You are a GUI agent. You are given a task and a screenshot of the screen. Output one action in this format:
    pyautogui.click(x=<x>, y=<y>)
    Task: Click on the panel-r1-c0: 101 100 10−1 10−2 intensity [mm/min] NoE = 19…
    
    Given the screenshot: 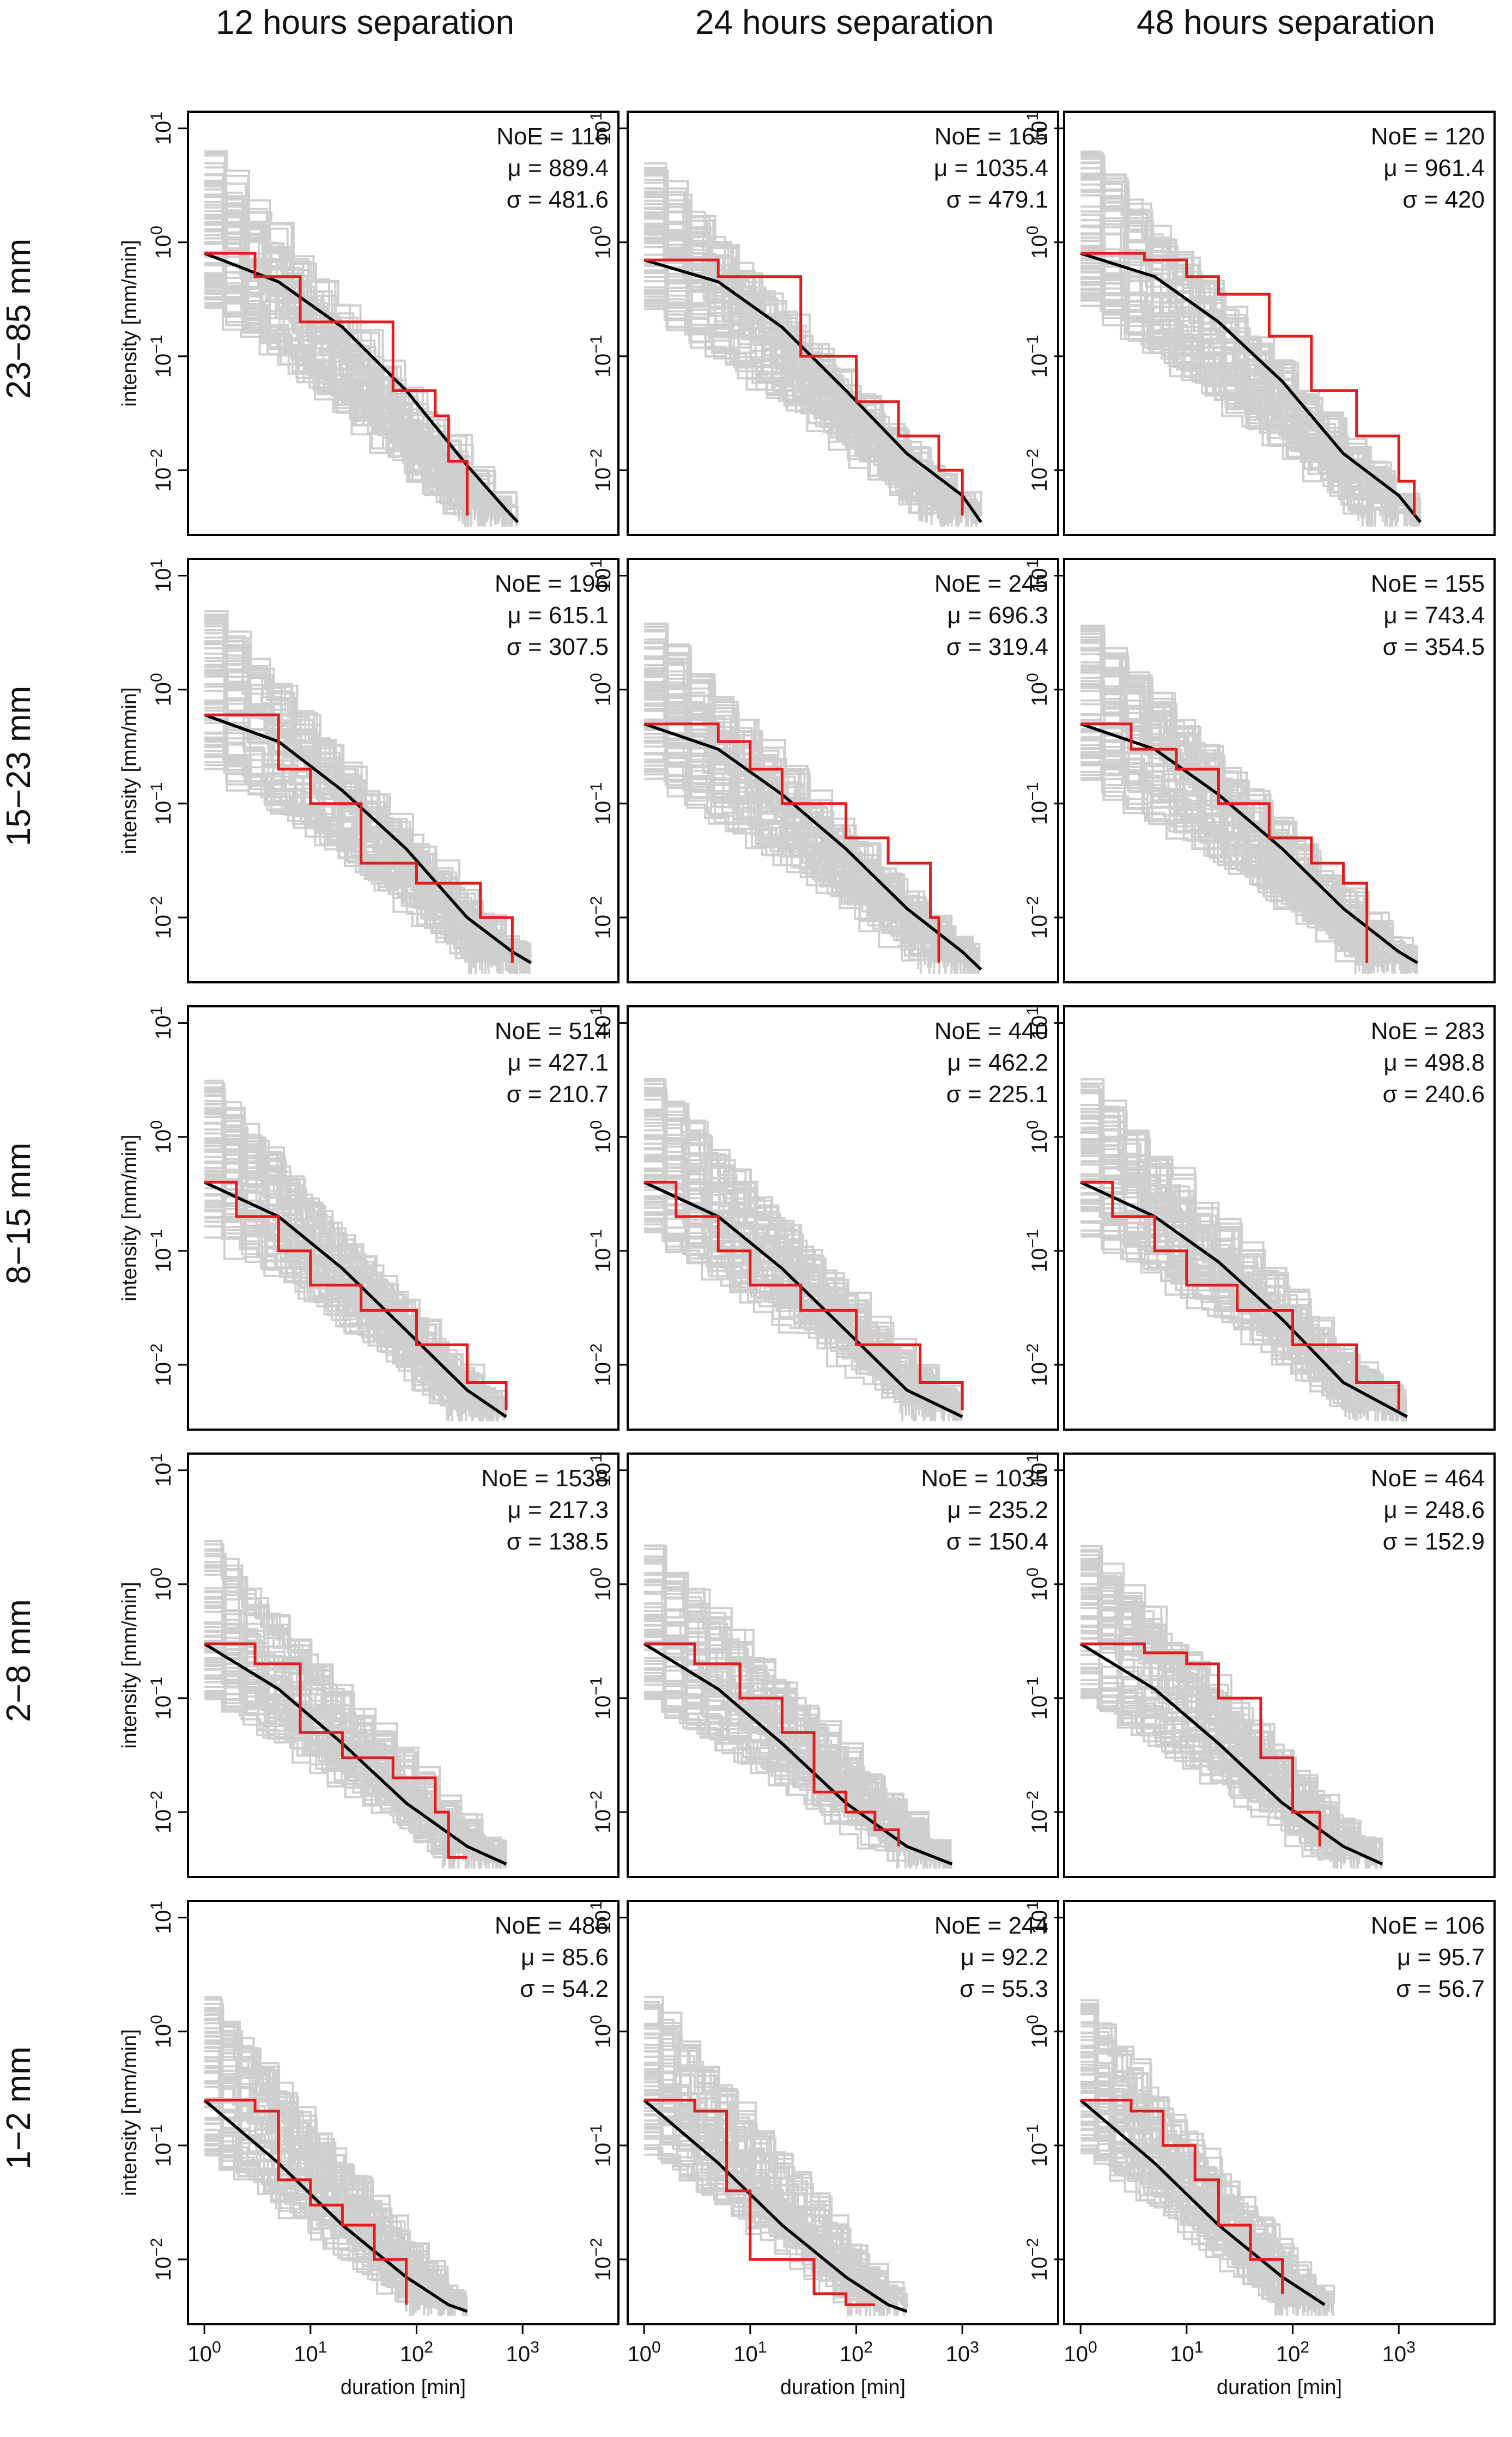 What is the action you would take?
    pyautogui.click(x=369, y=770)
    